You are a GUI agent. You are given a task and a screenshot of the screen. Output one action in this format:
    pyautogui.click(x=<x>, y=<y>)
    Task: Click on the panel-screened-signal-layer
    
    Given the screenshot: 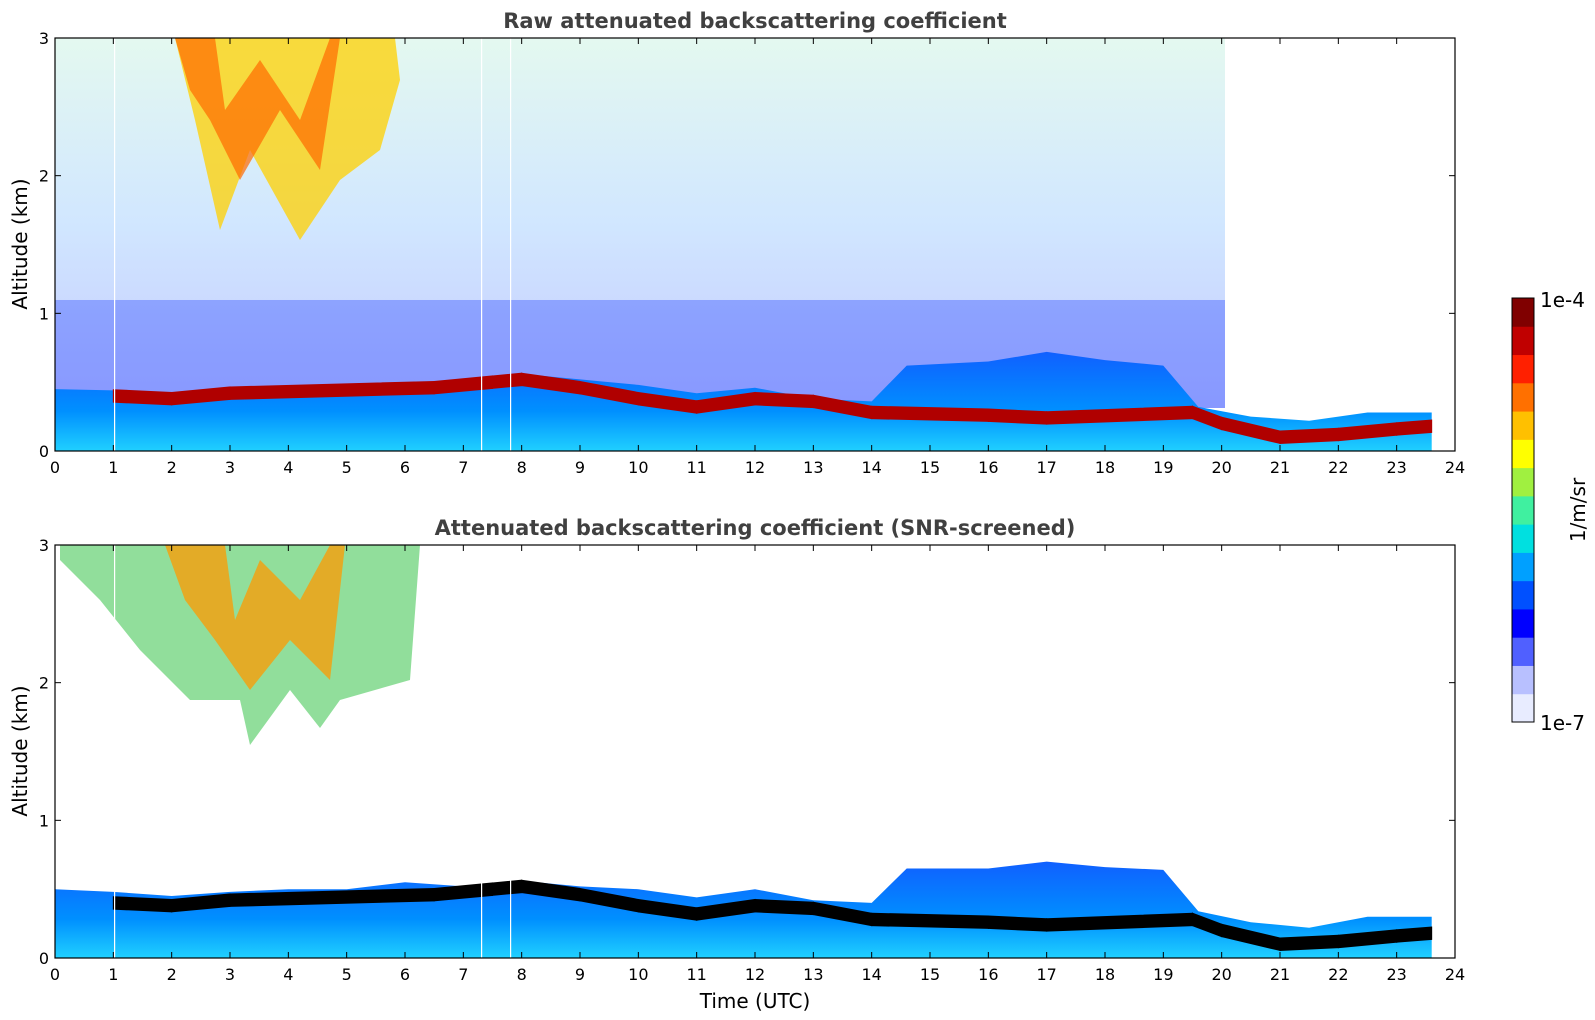 What is the action you would take?
    pyautogui.click(x=772, y=915)
    